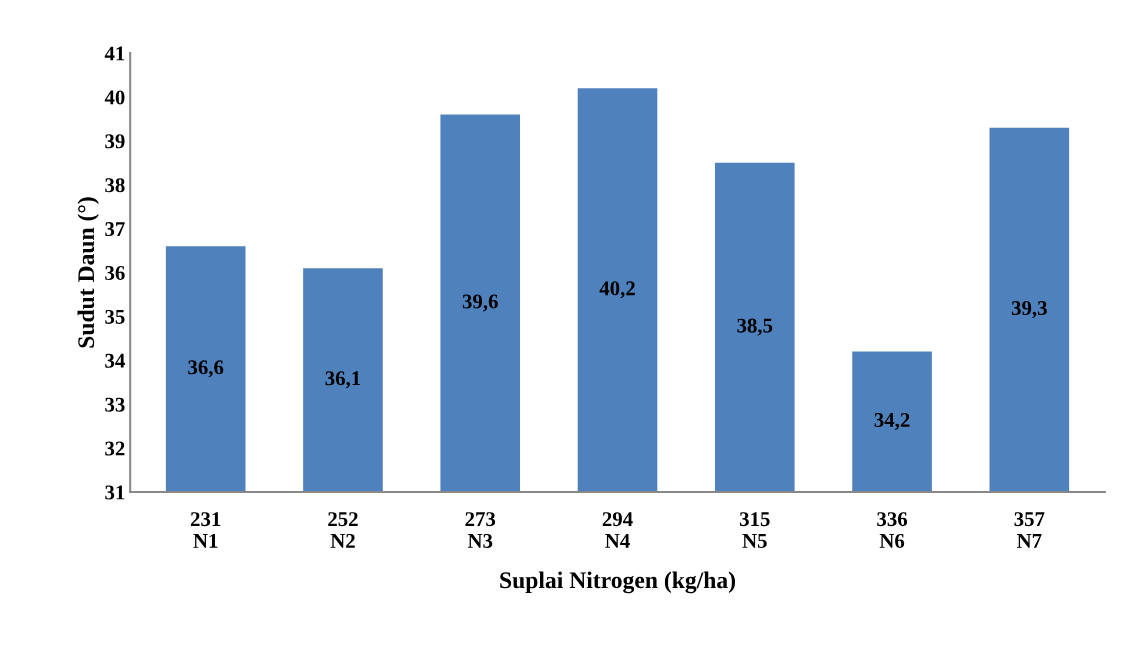 The height and width of the screenshot is (664, 1132). I want to click on y-tick-label: 40, so click(114, 97).